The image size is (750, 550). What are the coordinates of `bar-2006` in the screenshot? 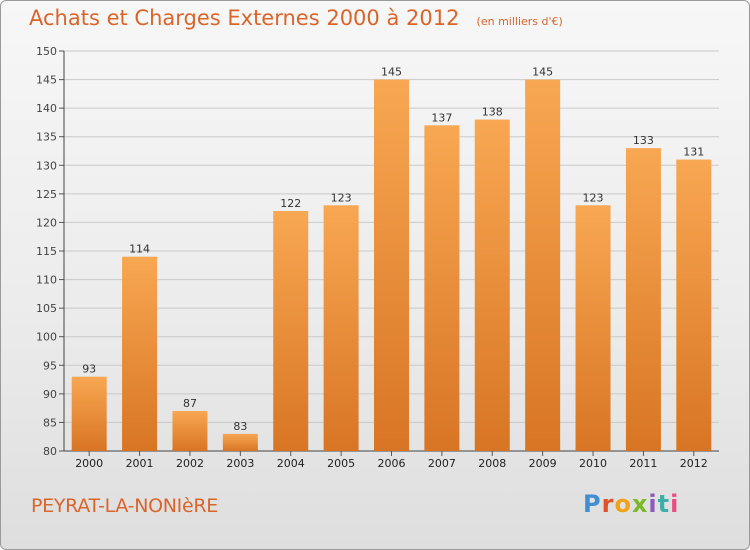 It's located at (391, 265).